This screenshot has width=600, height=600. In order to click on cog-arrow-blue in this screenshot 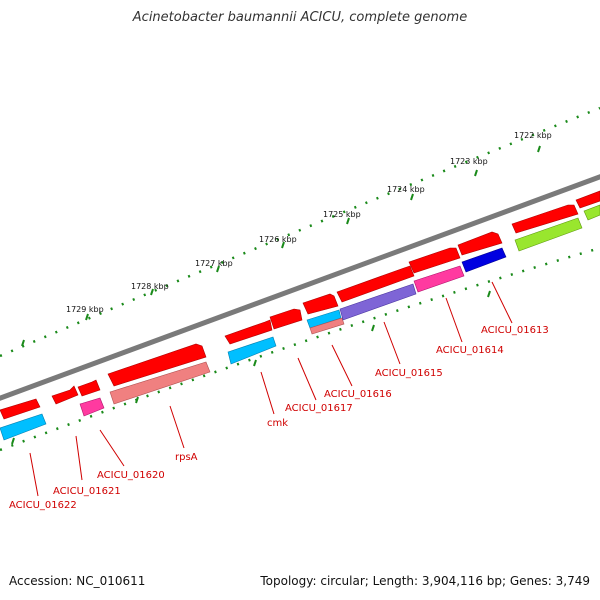, I will do `click(484, 260)`.